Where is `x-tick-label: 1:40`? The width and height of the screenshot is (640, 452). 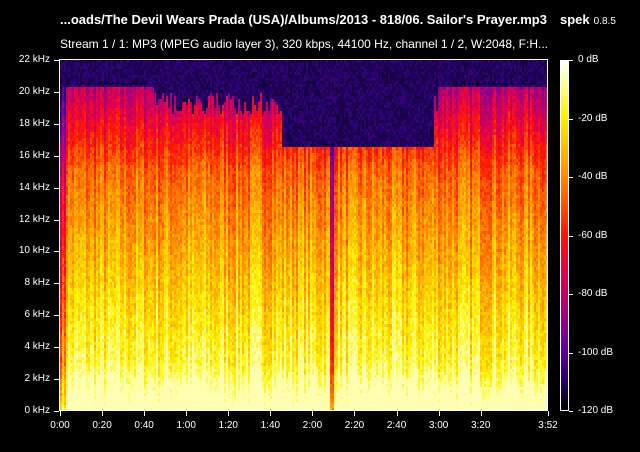 x-tick-label: 1:40 is located at coordinates (270, 426).